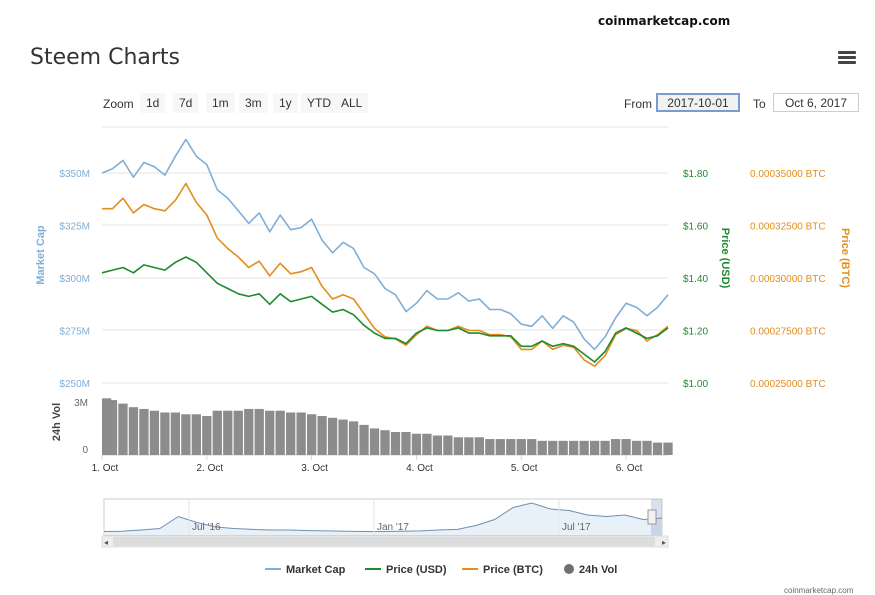 Image resolution: width=875 pixels, height=595 pixels. What do you see at coordinates (74, 332) in the screenshot?
I see `market-cap-tick-label: $275M` at bounding box center [74, 332].